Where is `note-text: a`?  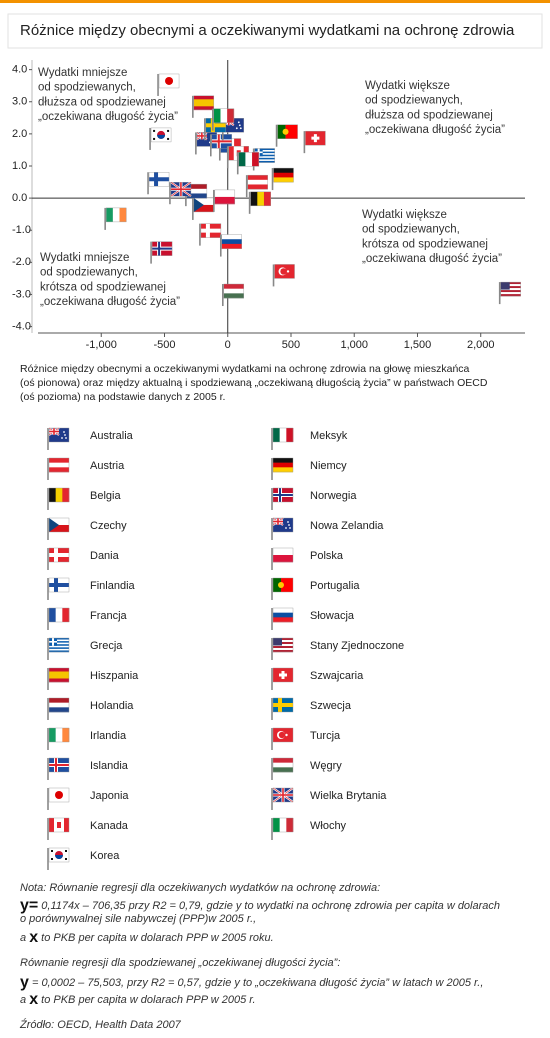 note-text: a is located at coordinates (24, 938).